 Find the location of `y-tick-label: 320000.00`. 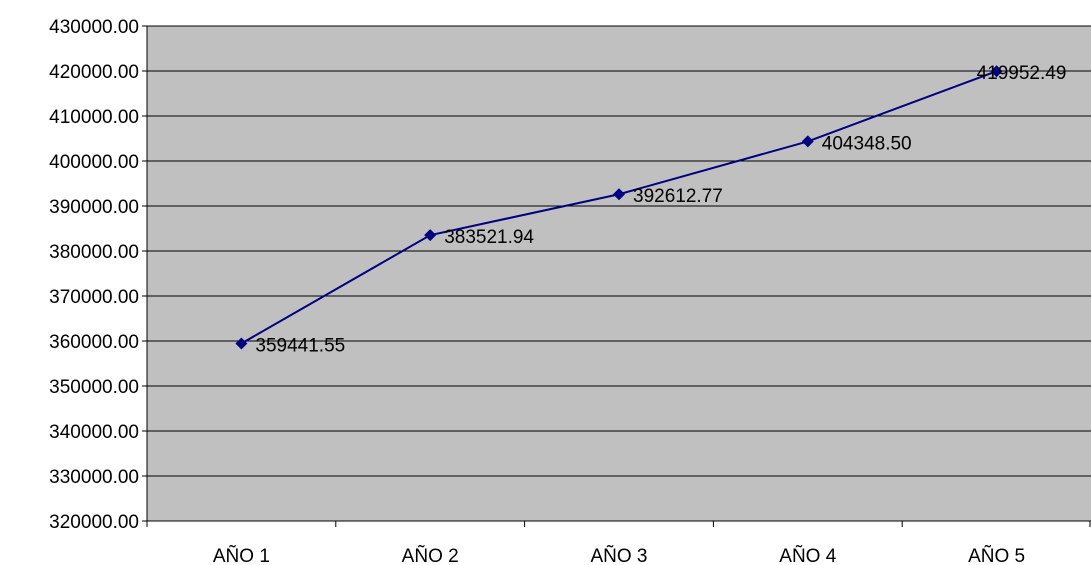

y-tick-label: 320000.00 is located at coordinates (94, 522).